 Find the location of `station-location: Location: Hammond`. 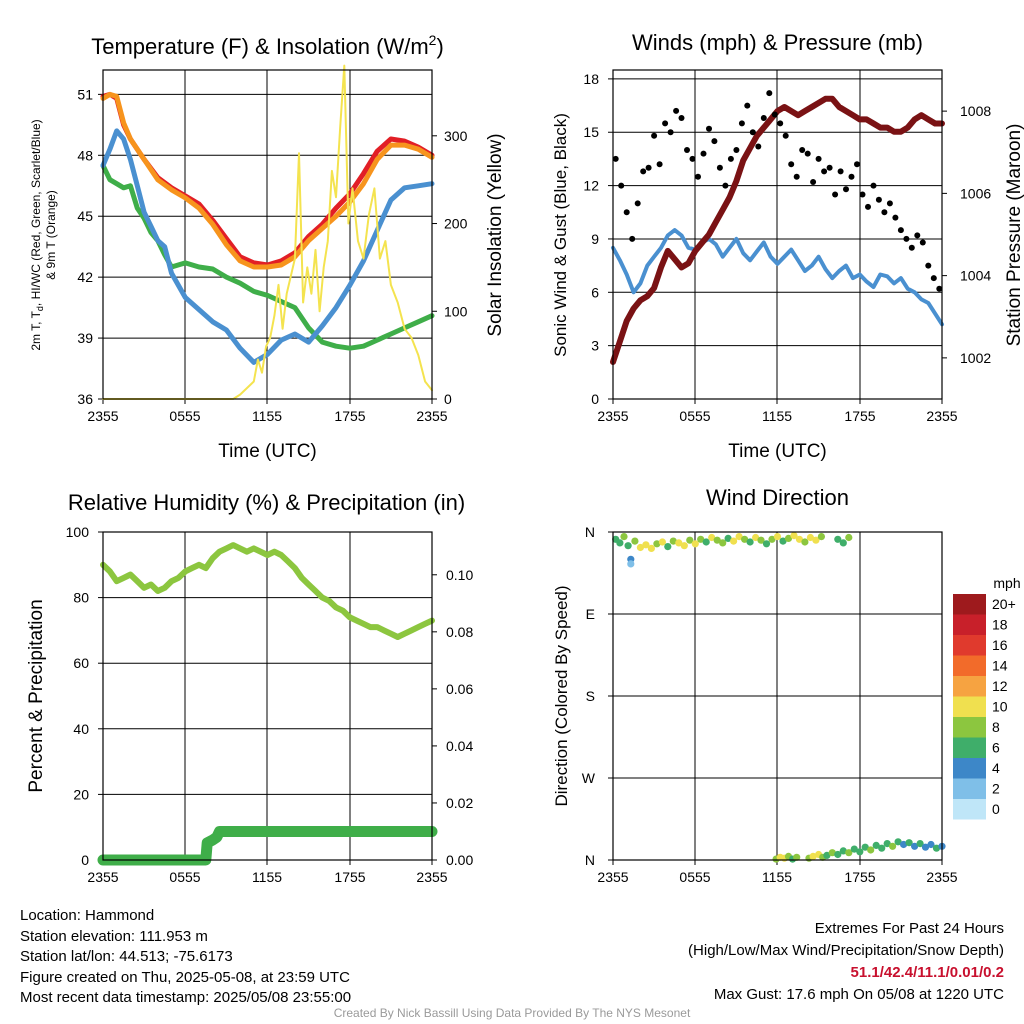

station-location: Location: Hammond is located at coordinates (87, 915).